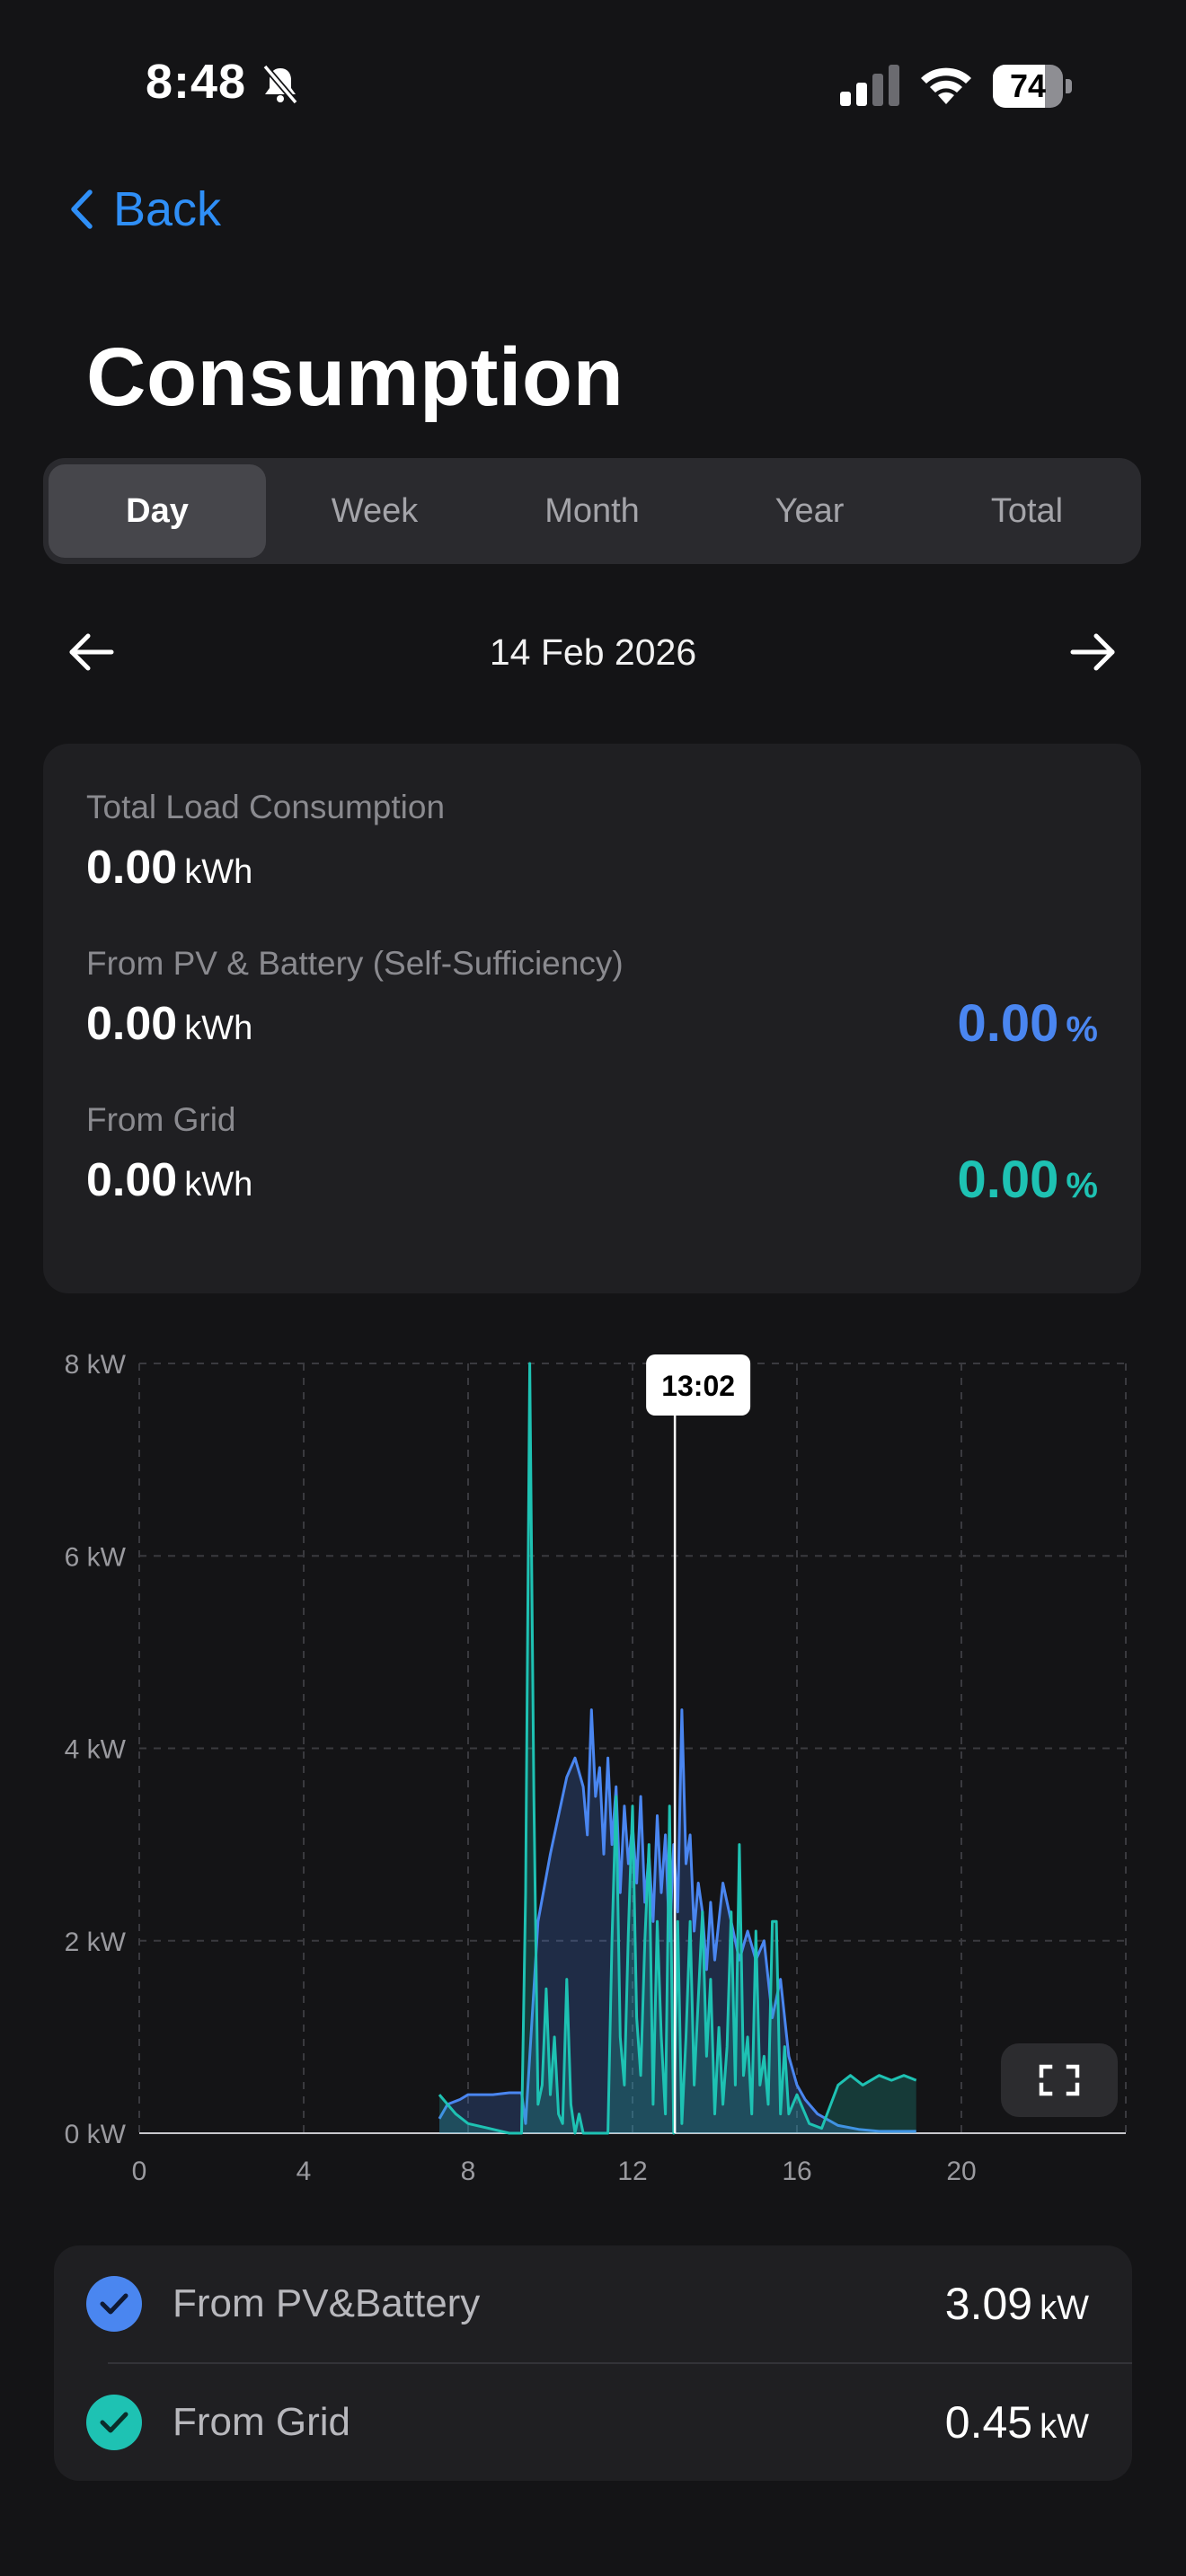  Describe the element at coordinates (96, 1943) in the screenshot. I see `y-tick-label: 2 kW` at that location.